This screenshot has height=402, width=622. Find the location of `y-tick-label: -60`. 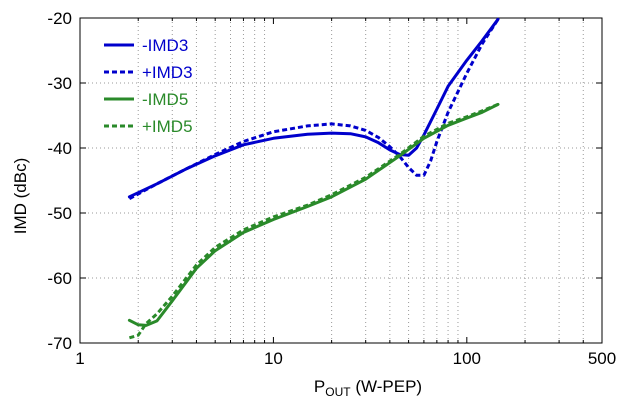

y-tick-label: -60 is located at coordinates (59, 278).